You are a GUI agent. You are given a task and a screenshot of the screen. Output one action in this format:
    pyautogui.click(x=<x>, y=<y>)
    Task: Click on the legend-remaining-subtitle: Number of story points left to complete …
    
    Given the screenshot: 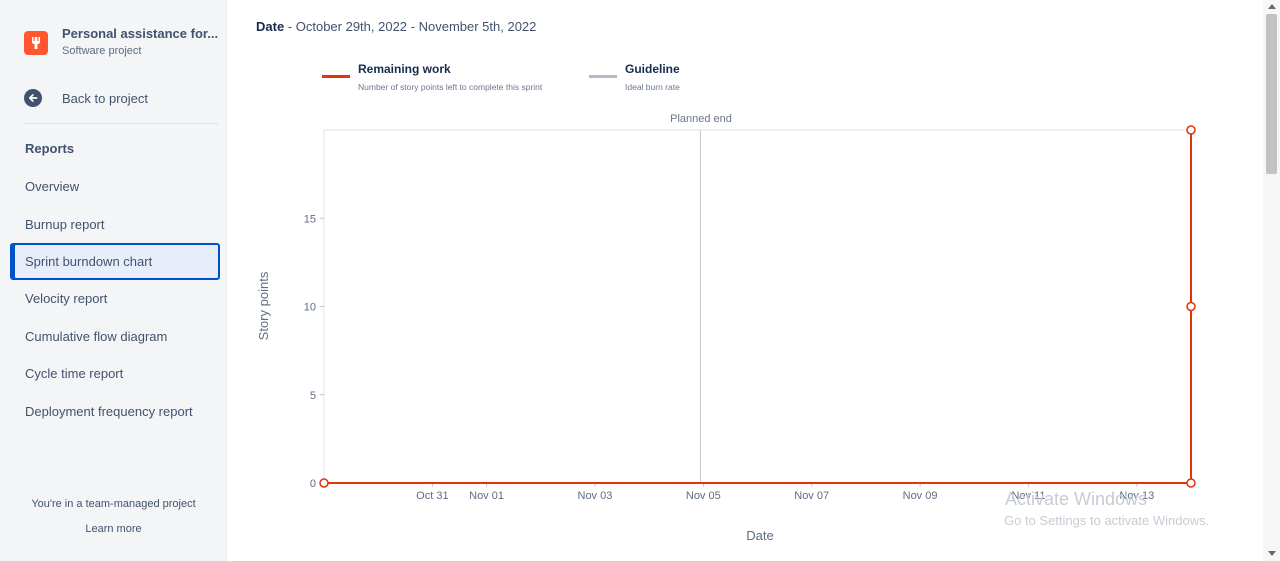 What is the action you would take?
    pyautogui.click(x=450, y=87)
    